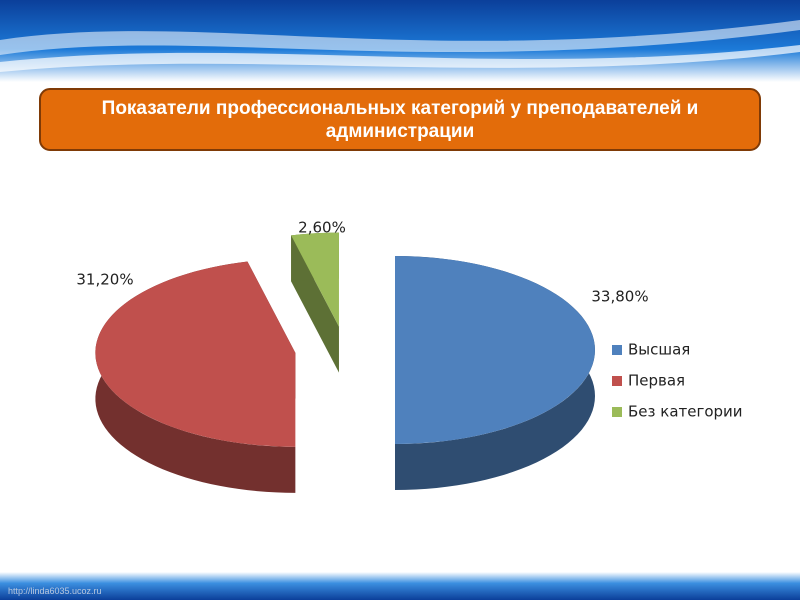 The image size is (800, 600). Describe the element at coordinates (685, 412) in the screenshot. I see `legend-label: Без категории` at that location.